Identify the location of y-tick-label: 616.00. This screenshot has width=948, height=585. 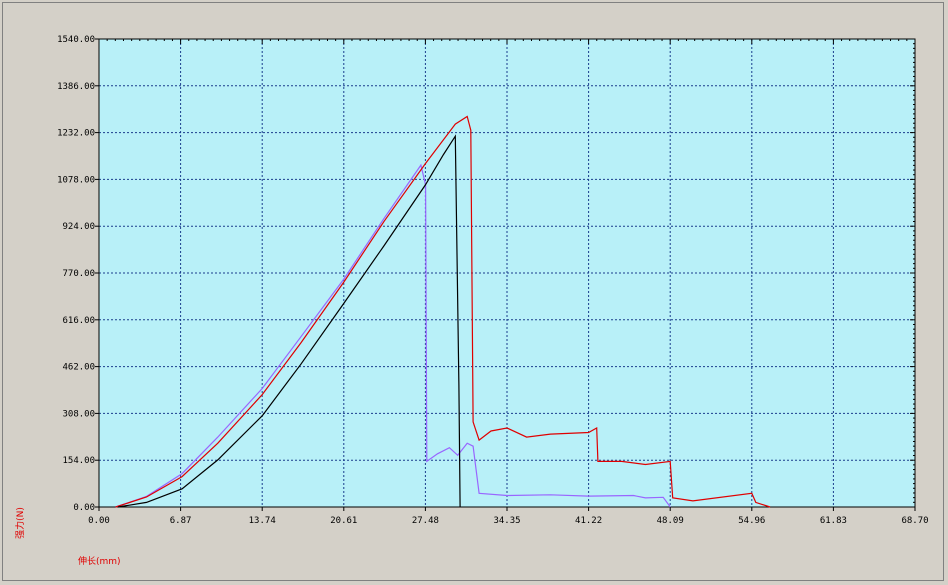
(78, 321).